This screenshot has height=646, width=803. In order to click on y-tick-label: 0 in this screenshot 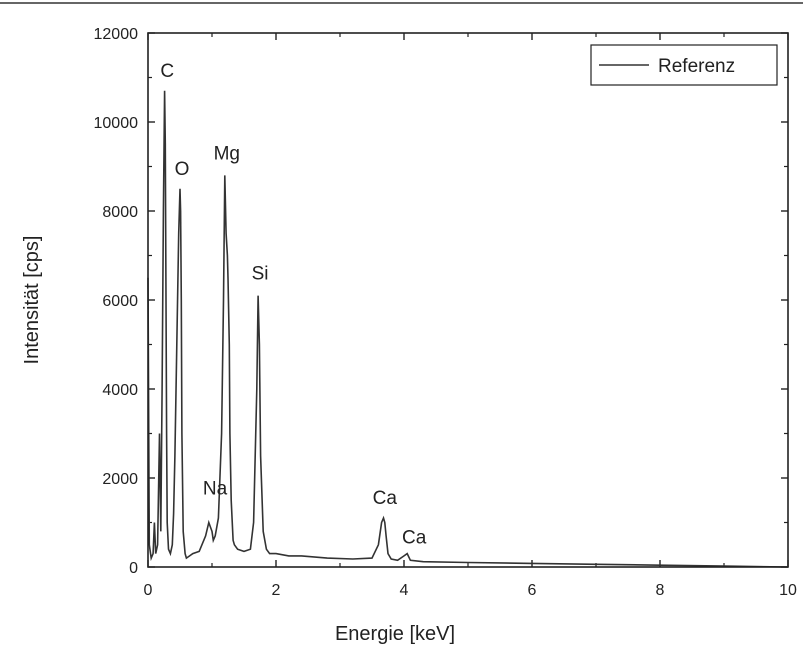, I will do `click(133, 568)`.